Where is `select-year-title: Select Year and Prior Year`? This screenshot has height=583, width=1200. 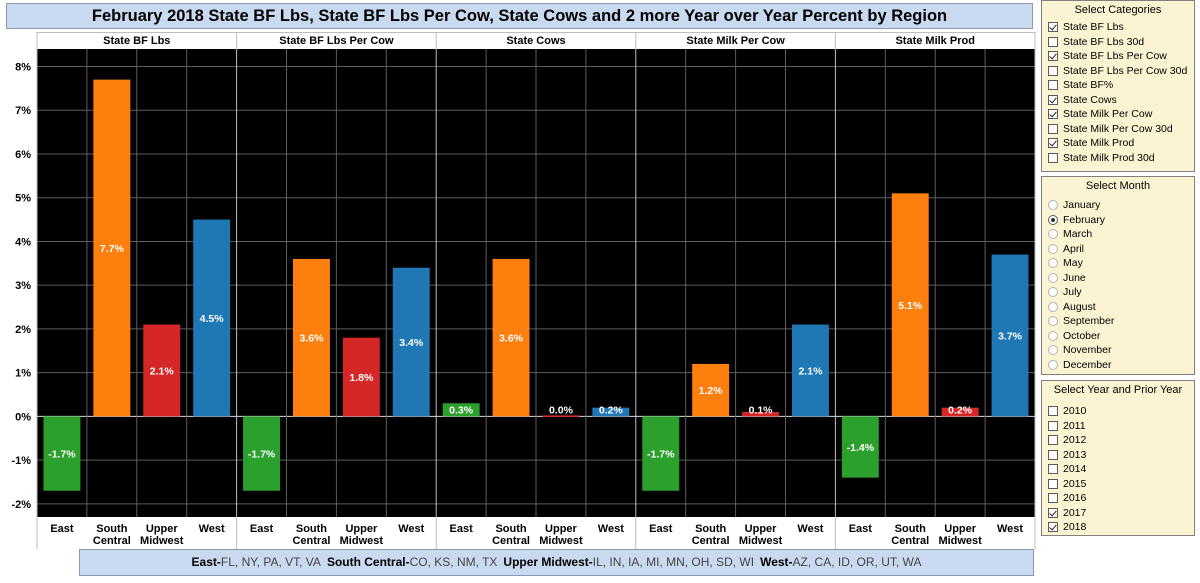
select-year-title: Select Year and Prior Year is located at coordinates (1118, 390).